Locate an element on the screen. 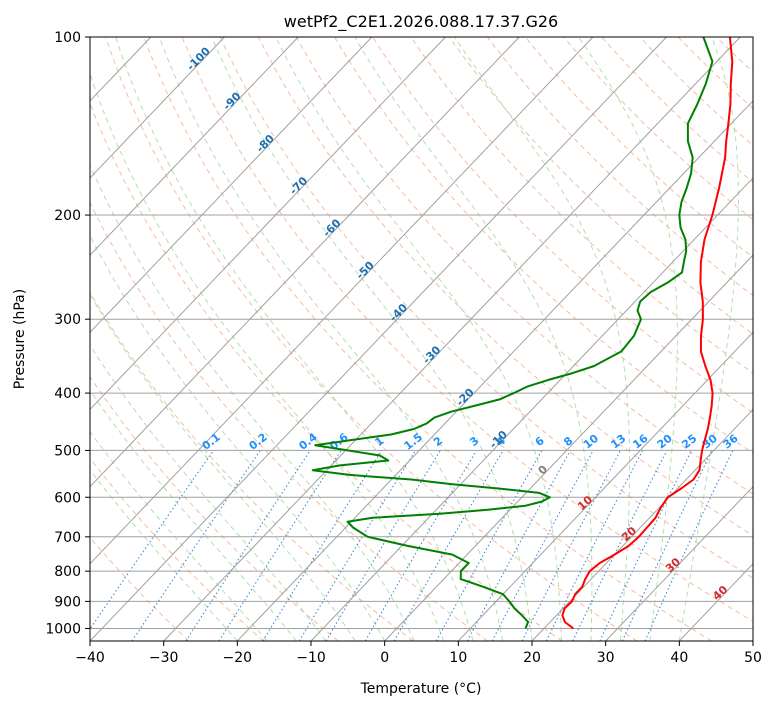  x-axis-label: Temperature (°C) is located at coordinates (421, 689).